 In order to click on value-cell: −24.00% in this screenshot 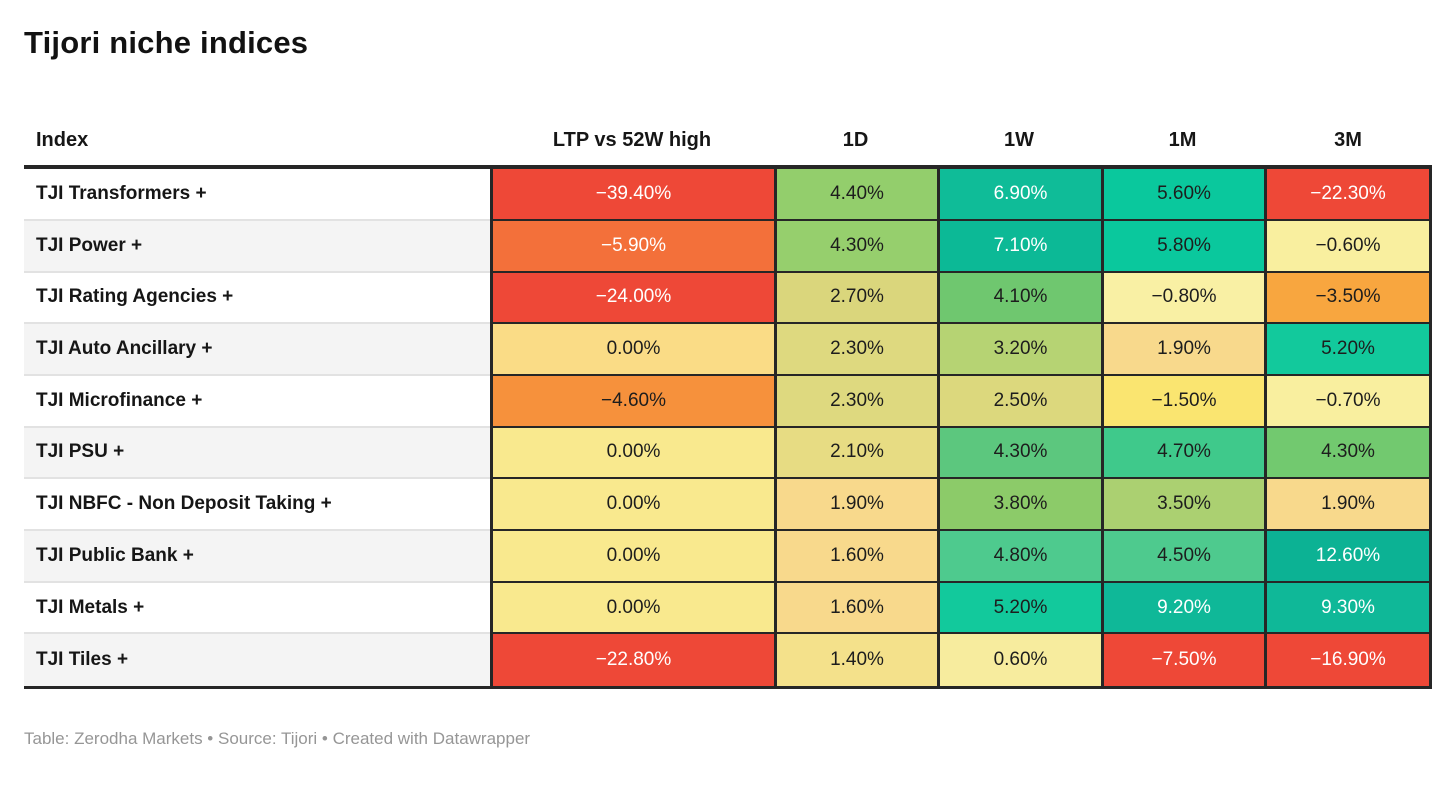, I will do `click(632, 298)`.